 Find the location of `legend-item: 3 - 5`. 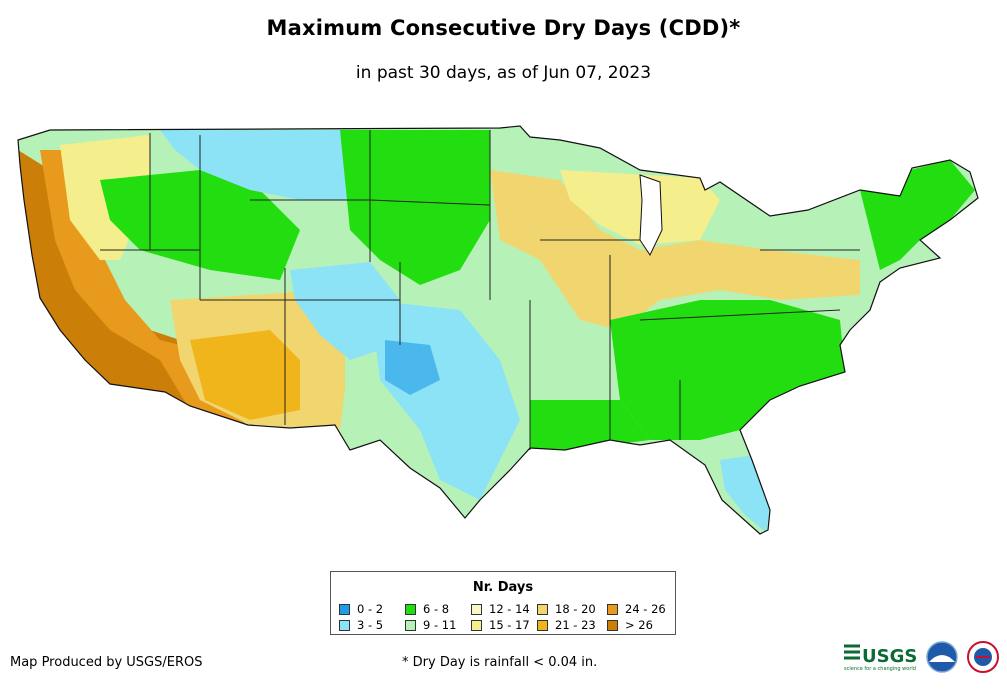

legend-item: 3 - 5 is located at coordinates (361, 625).